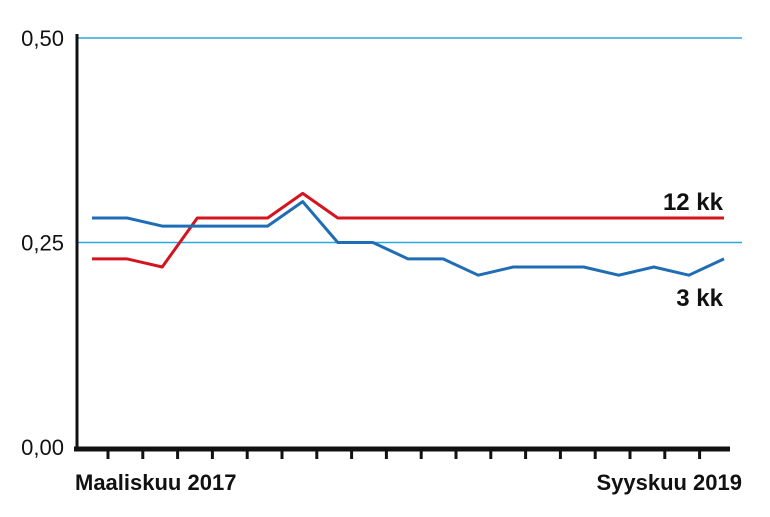 Image resolution: width=770 pixels, height=517 pixels. I want to click on series-labels: 12 kk 3 kk, so click(693, 250).